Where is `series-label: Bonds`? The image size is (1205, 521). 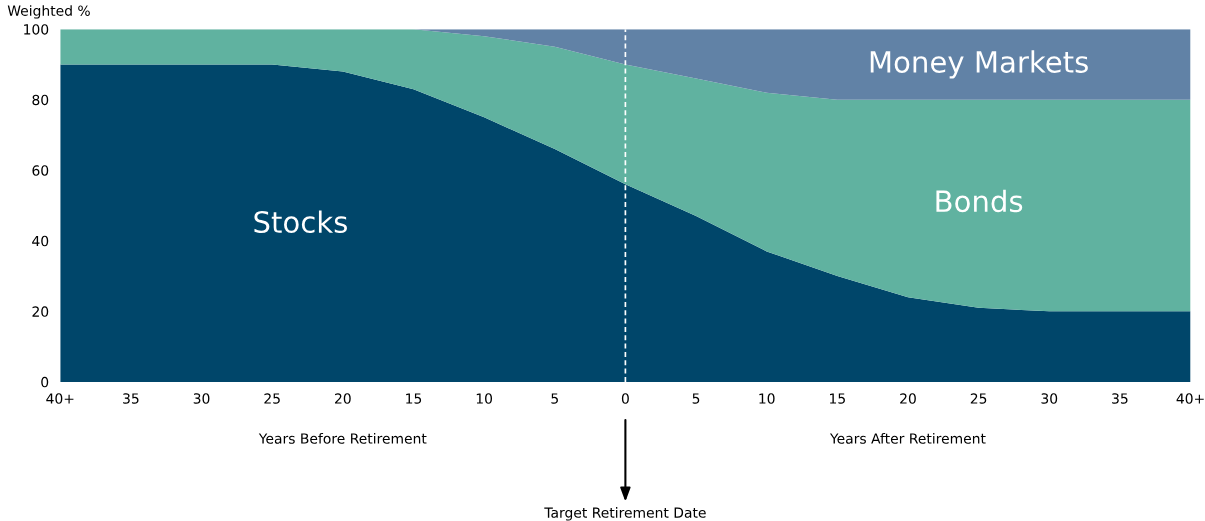 series-label: Bonds is located at coordinates (979, 201).